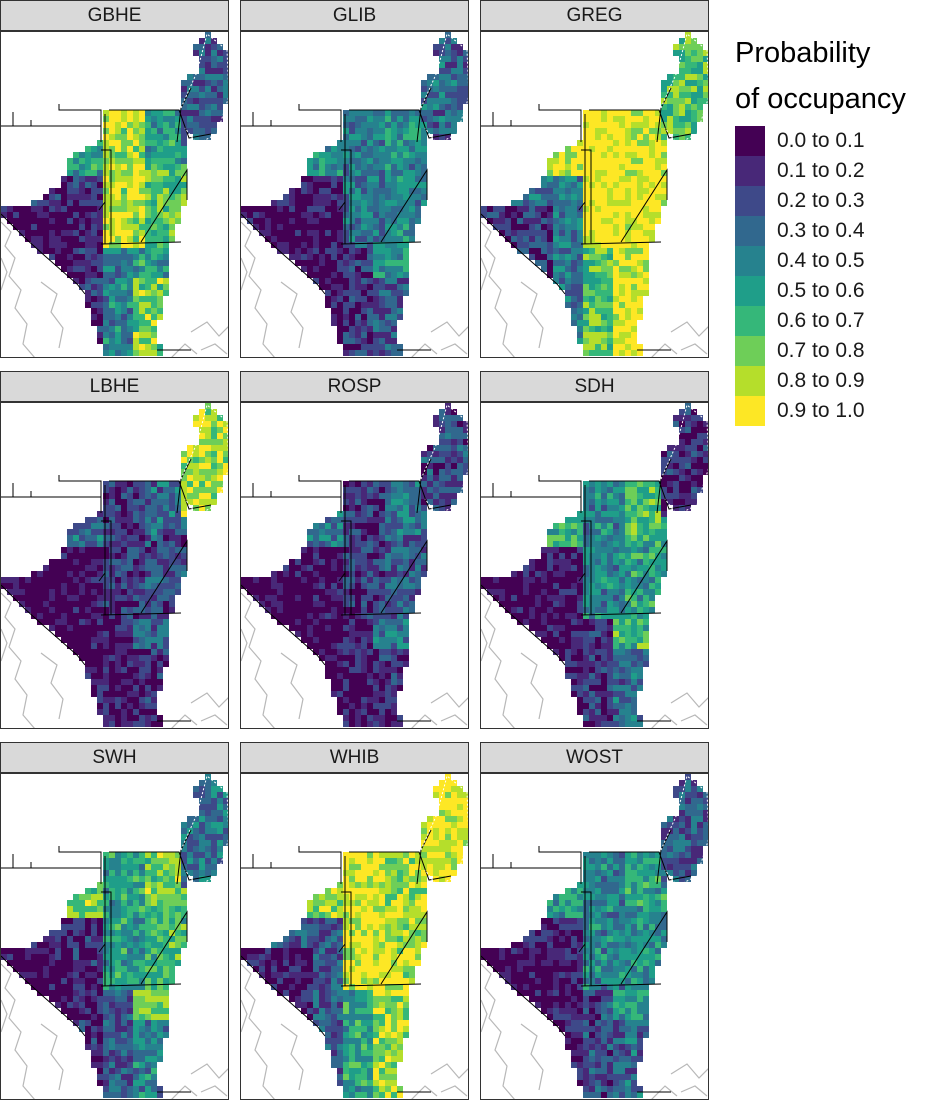 The height and width of the screenshot is (1101, 925). Describe the element at coordinates (821, 320) in the screenshot. I see `legend-label: 0.6 to 0.7` at that location.